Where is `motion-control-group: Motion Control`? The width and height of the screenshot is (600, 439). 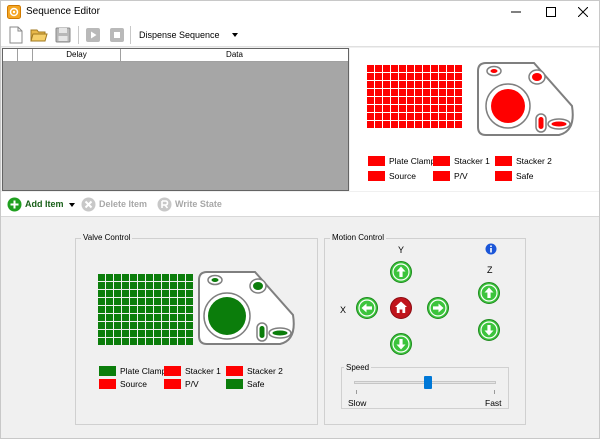
motion-control-group: Motion Control is located at coordinates (425, 329).